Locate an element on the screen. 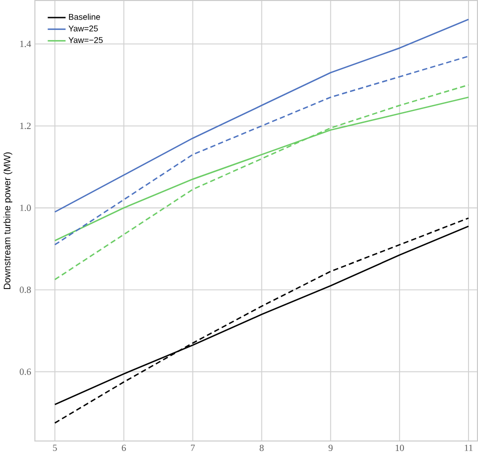 The image size is (478, 455). y-tick-label: 0.6 is located at coordinates (25, 372).